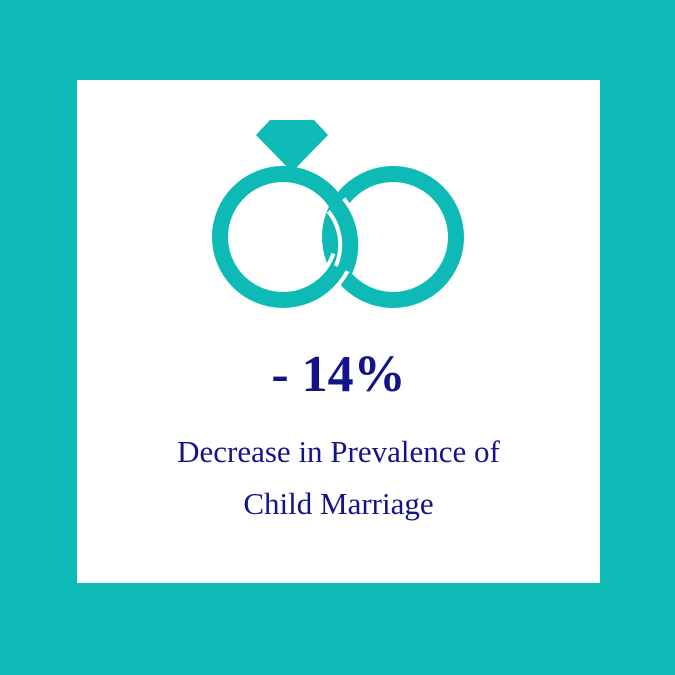  What do you see at coordinates (338, 374) in the screenshot?
I see `stat: - 14%` at bounding box center [338, 374].